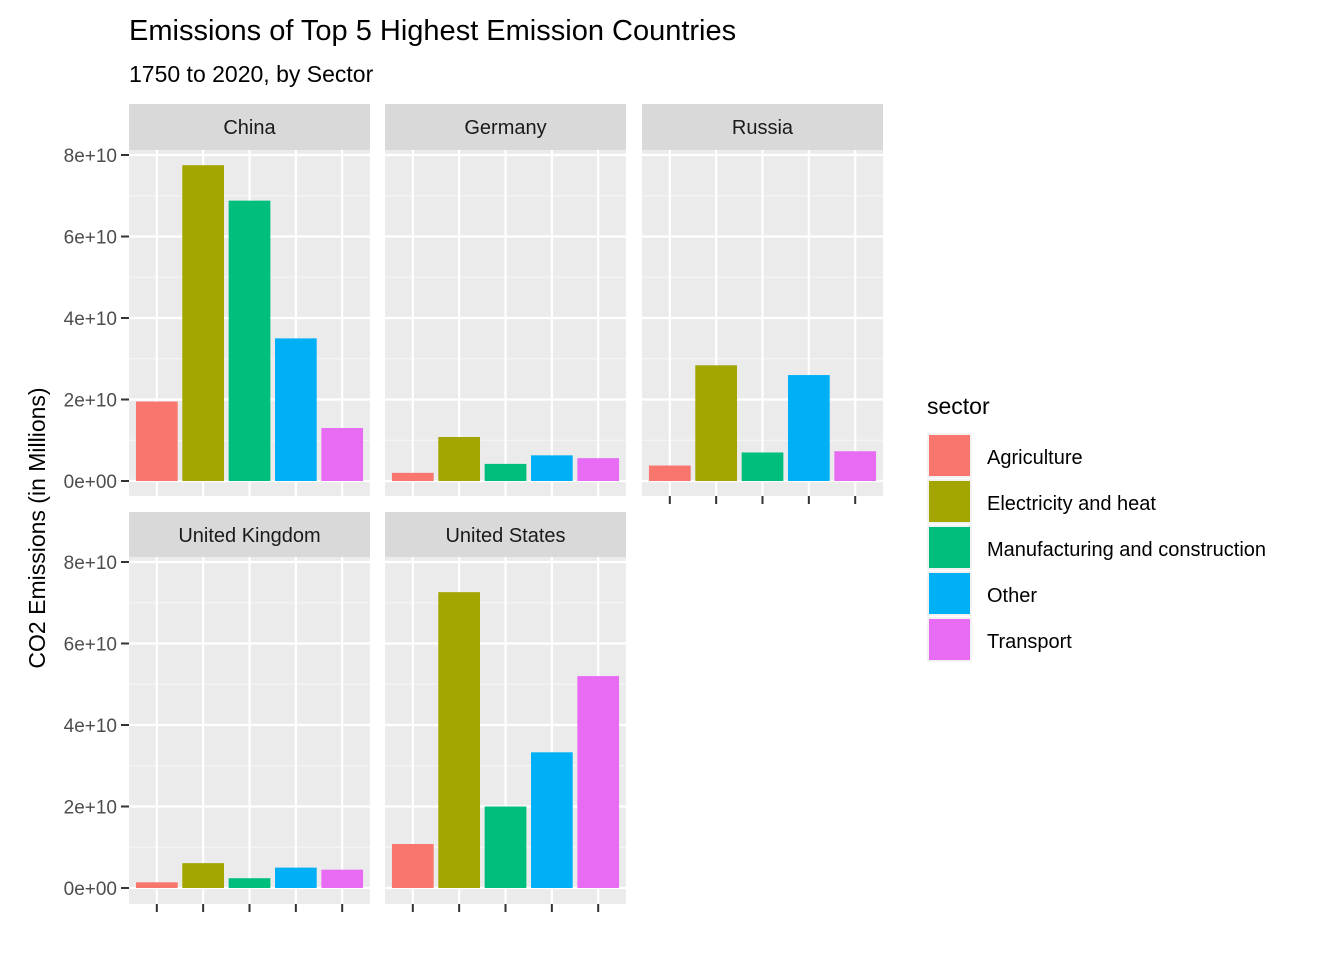 Image resolution: width=1344 pixels, height=960 pixels. I want to click on facet-strip-label: Germany, so click(505, 128).